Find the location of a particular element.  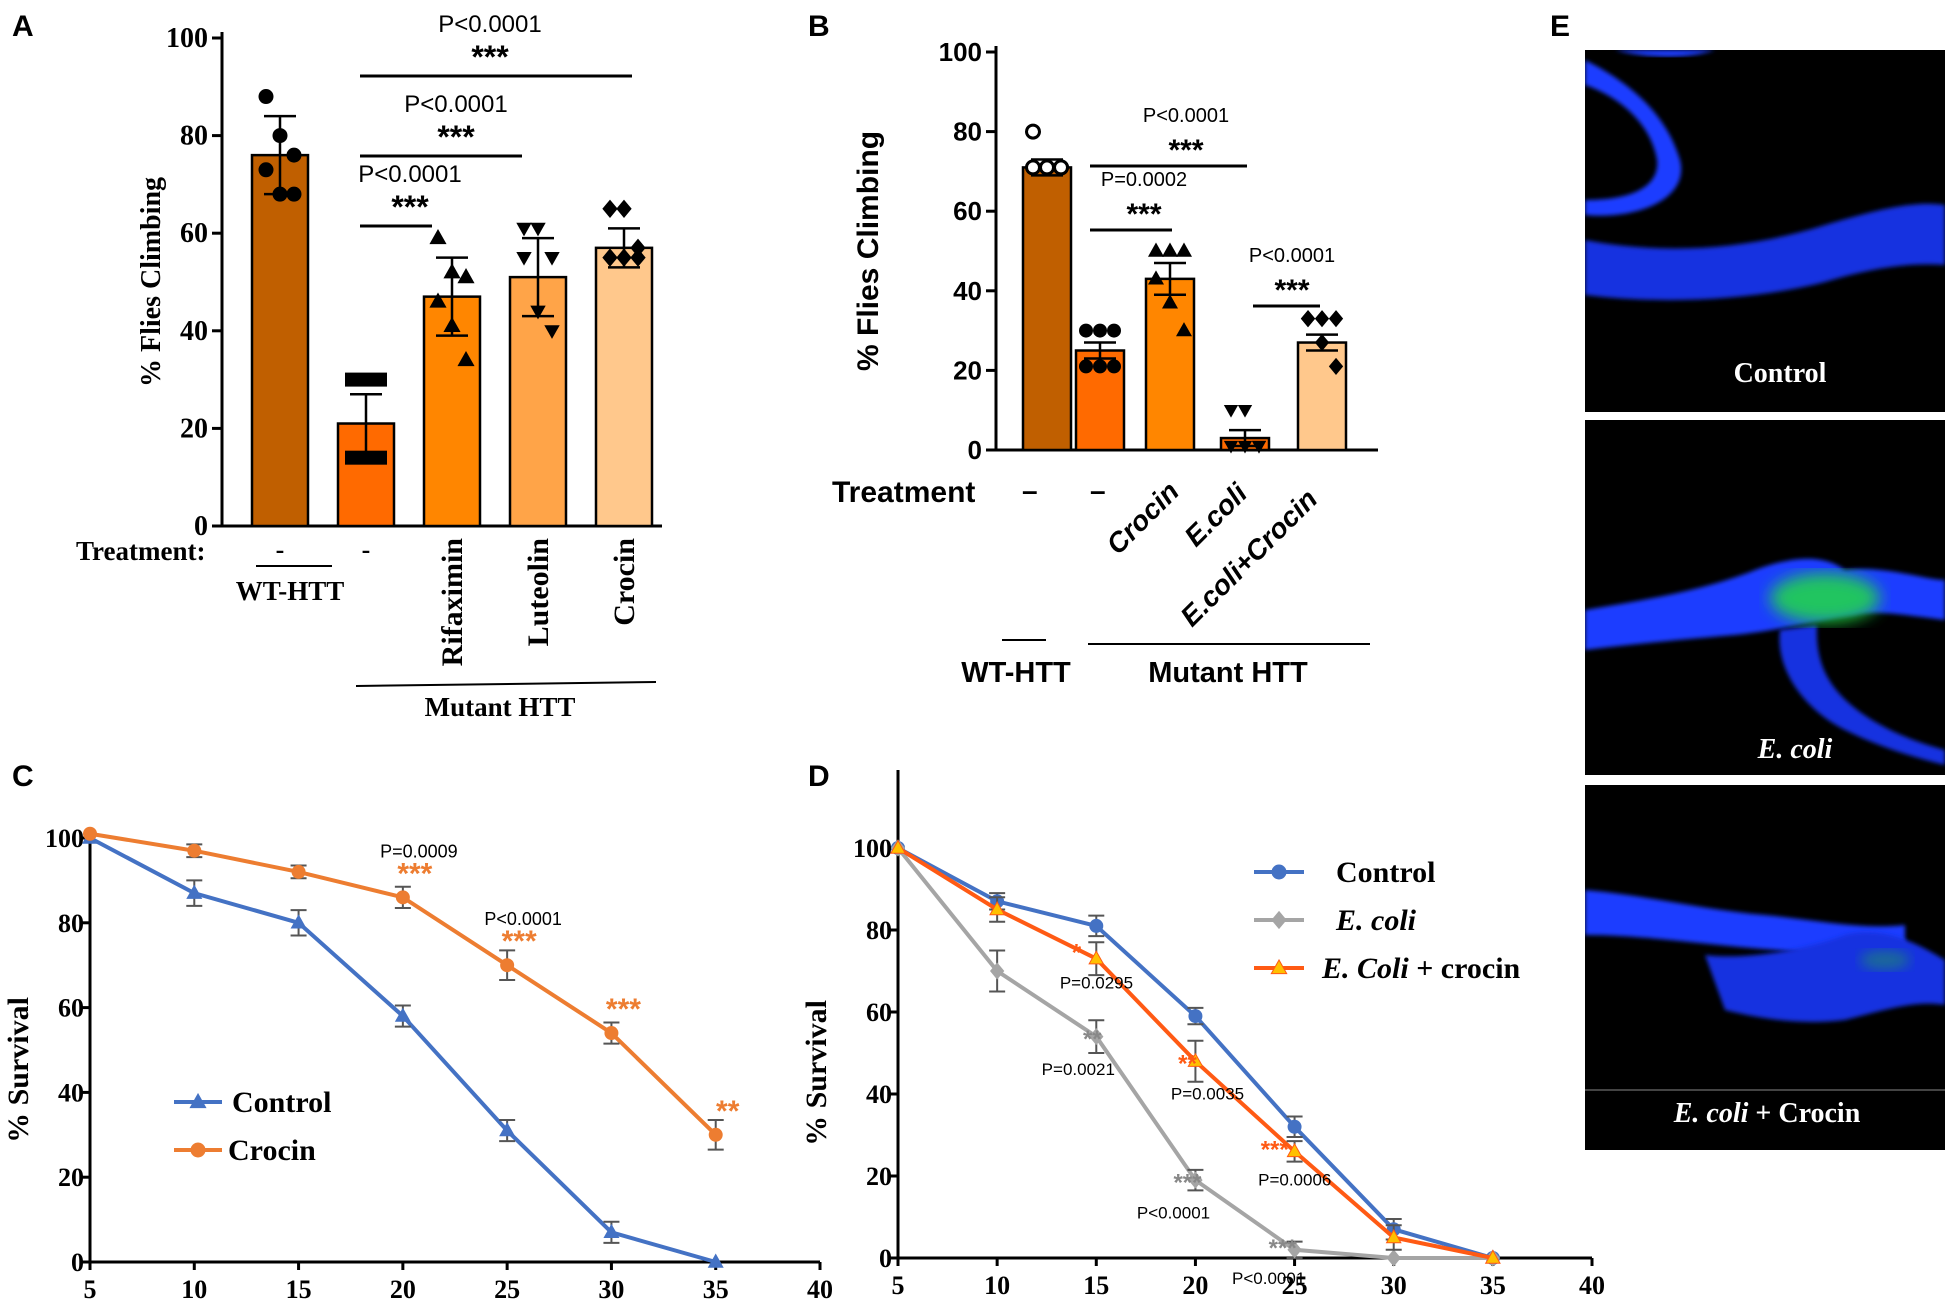

p-value-label: P=0.0021 is located at coordinates (1078, 1069).